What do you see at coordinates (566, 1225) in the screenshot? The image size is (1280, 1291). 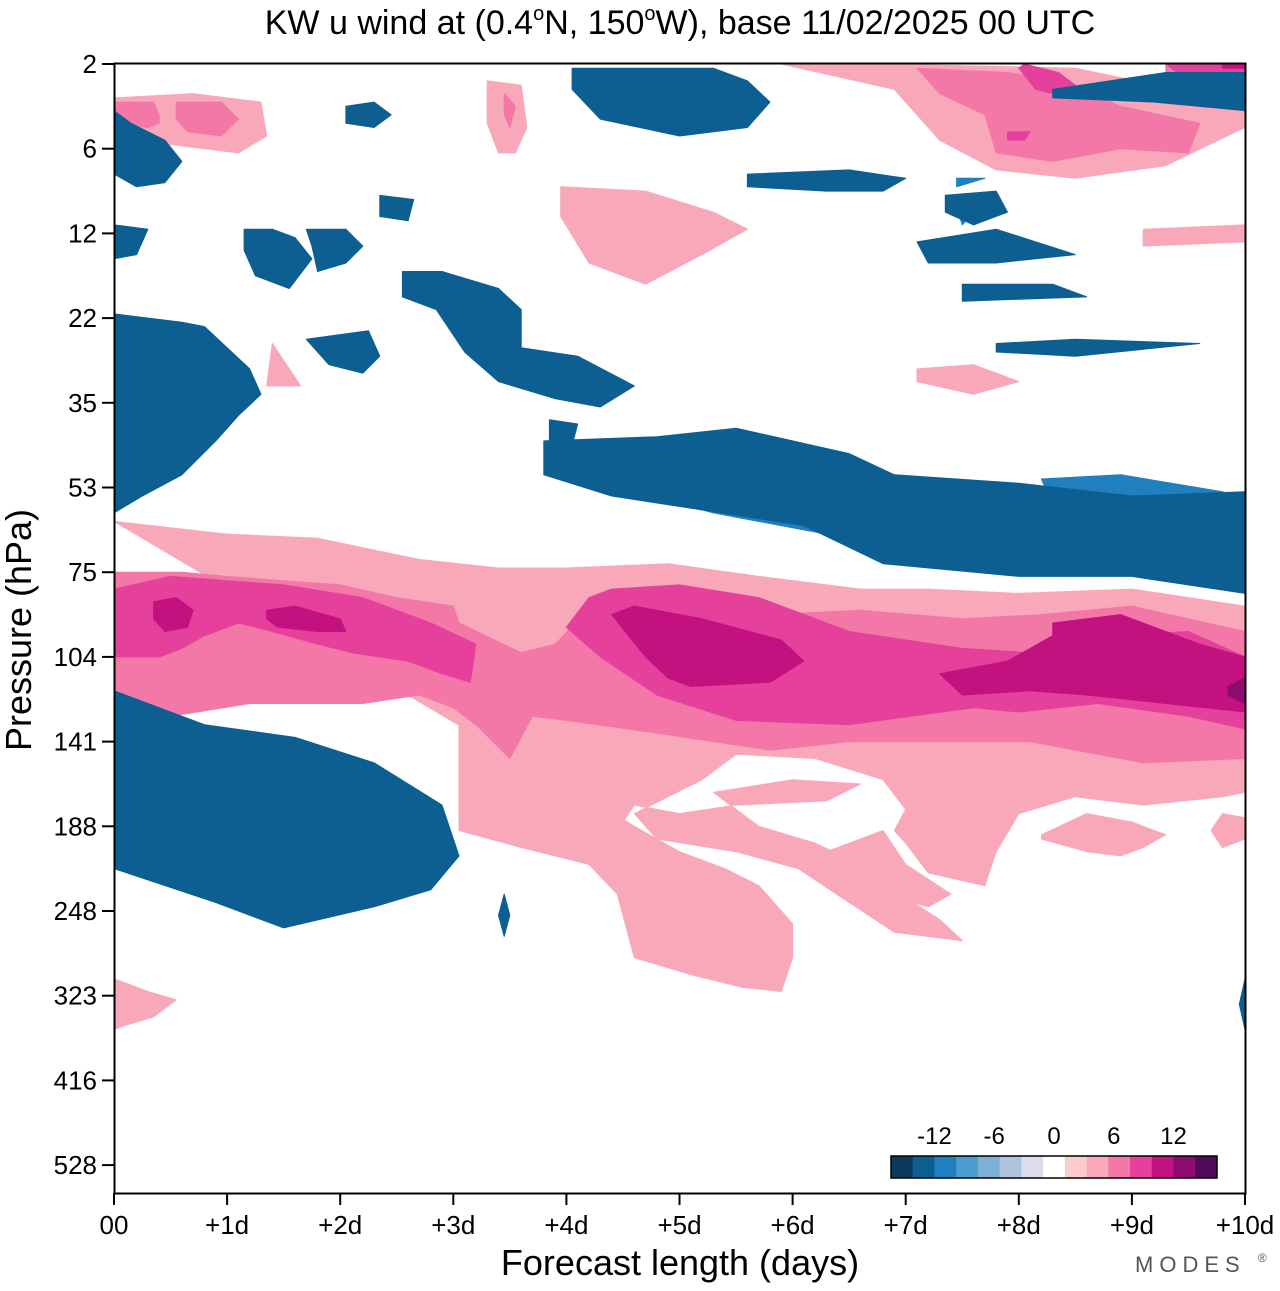 I see `x-tick-label: +4d` at bounding box center [566, 1225].